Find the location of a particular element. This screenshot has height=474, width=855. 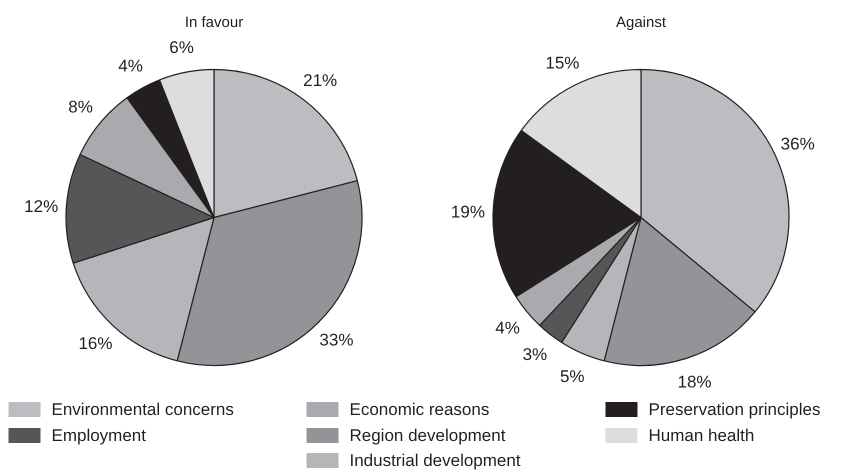

data-label: 16% is located at coordinates (95, 344).